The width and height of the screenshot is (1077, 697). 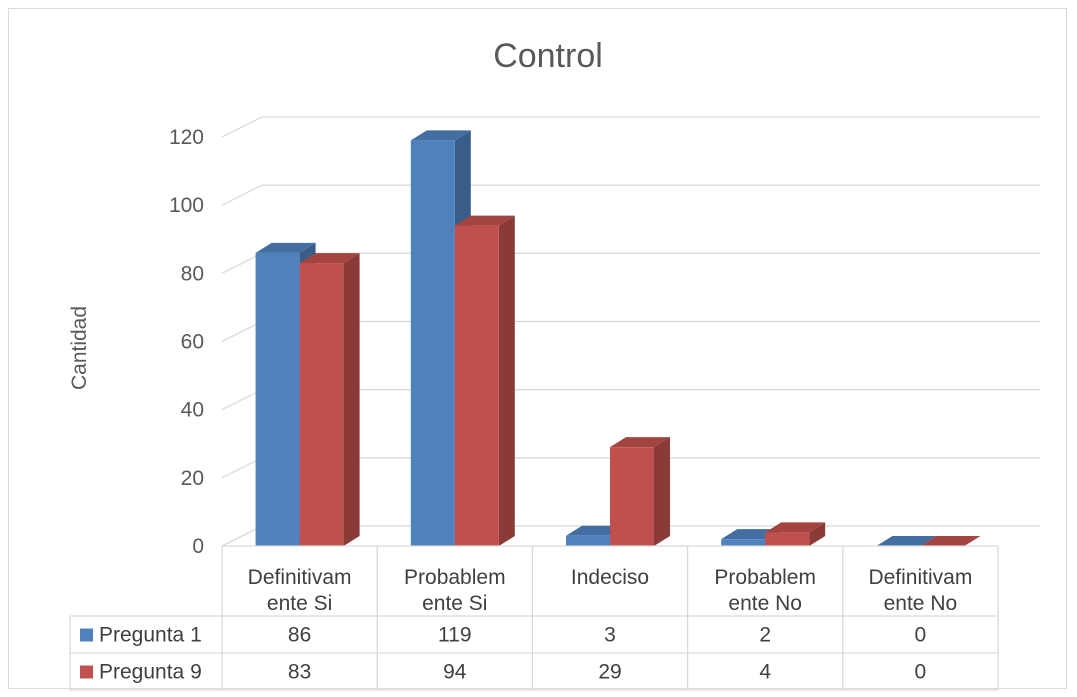 What do you see at coordinates (150, 635) in the screenshot?
I see `legend-label: Pregunta 1` at bounding box center [150, 635].